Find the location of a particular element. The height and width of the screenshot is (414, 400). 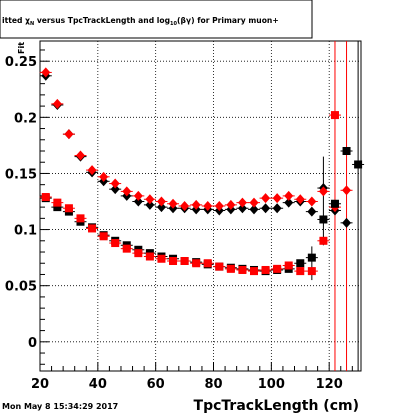

y-tick-label: 0.05 is located at coordinates (21, 287).